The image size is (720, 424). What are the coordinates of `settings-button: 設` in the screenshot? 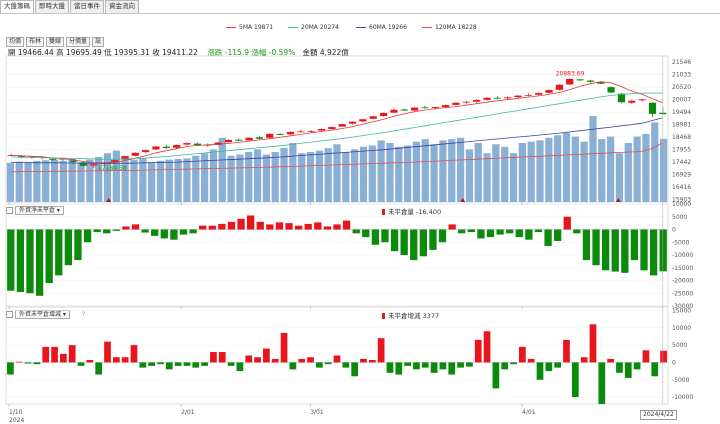 It's located at (98, 42).